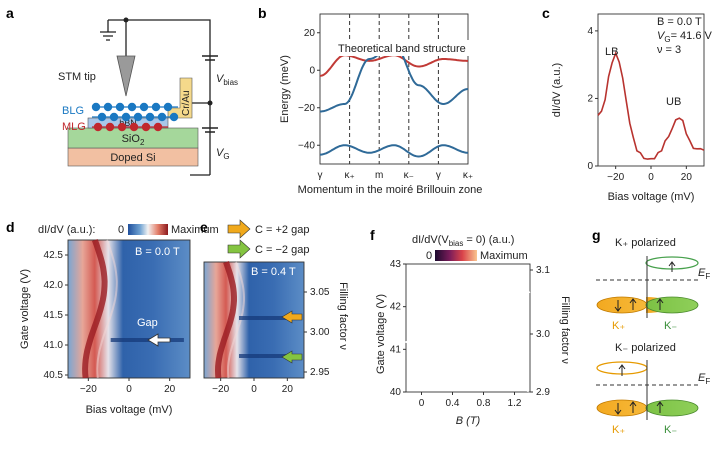  What do you see at coordinates (651, 177) in the screenshot?
I see `xtick-c: 0` at bounding box center [651, 177].